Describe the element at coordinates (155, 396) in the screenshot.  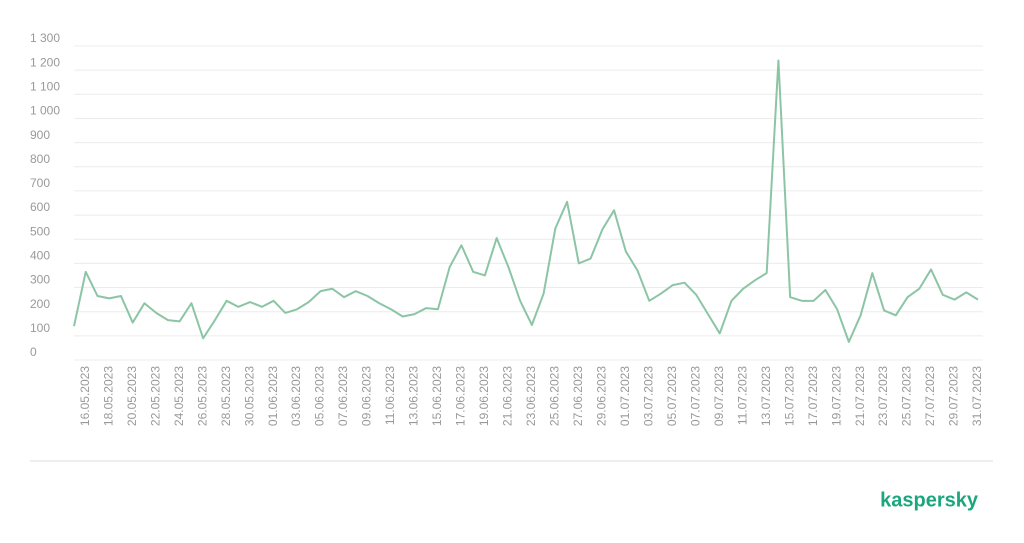
I see `x-tick-label: 22.05.2023` at that location.